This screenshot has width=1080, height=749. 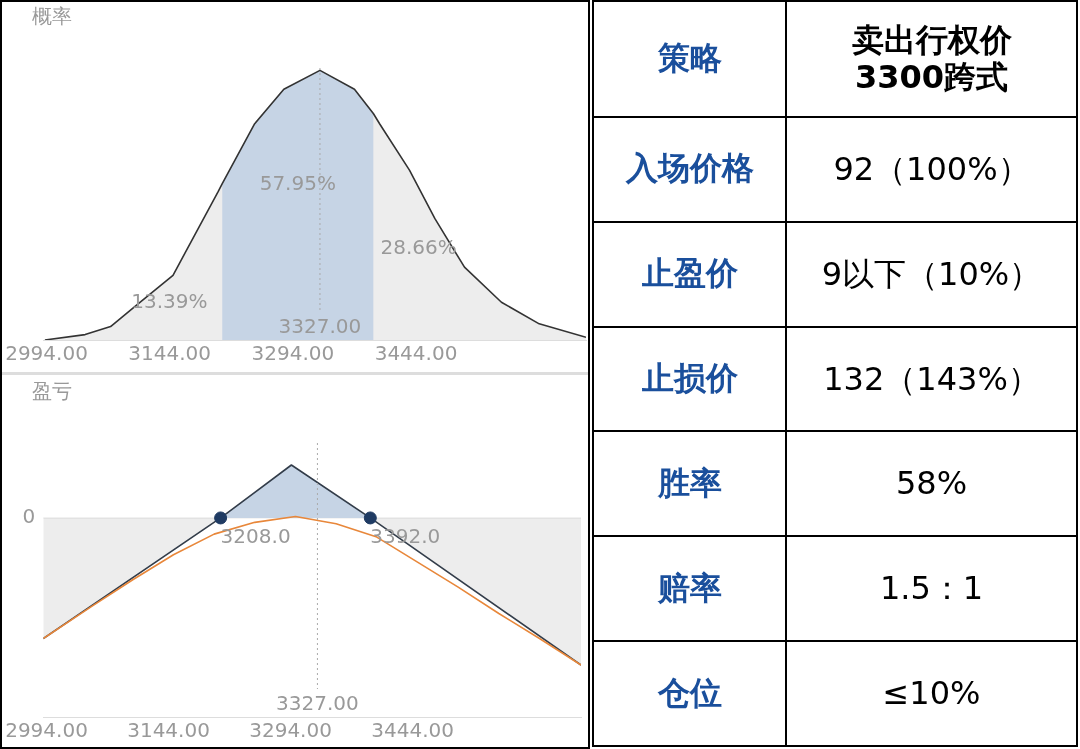 What do you see at coordinates (689, 693) in the screenshot?
I see `text: 仓位` at bounding box center [689, 693].